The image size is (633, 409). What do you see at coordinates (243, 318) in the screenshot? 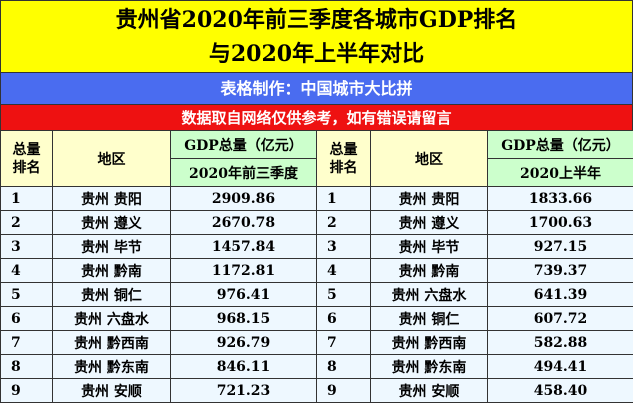
I see `gdp-cell: 968.15` at bounding box center [243, 318].